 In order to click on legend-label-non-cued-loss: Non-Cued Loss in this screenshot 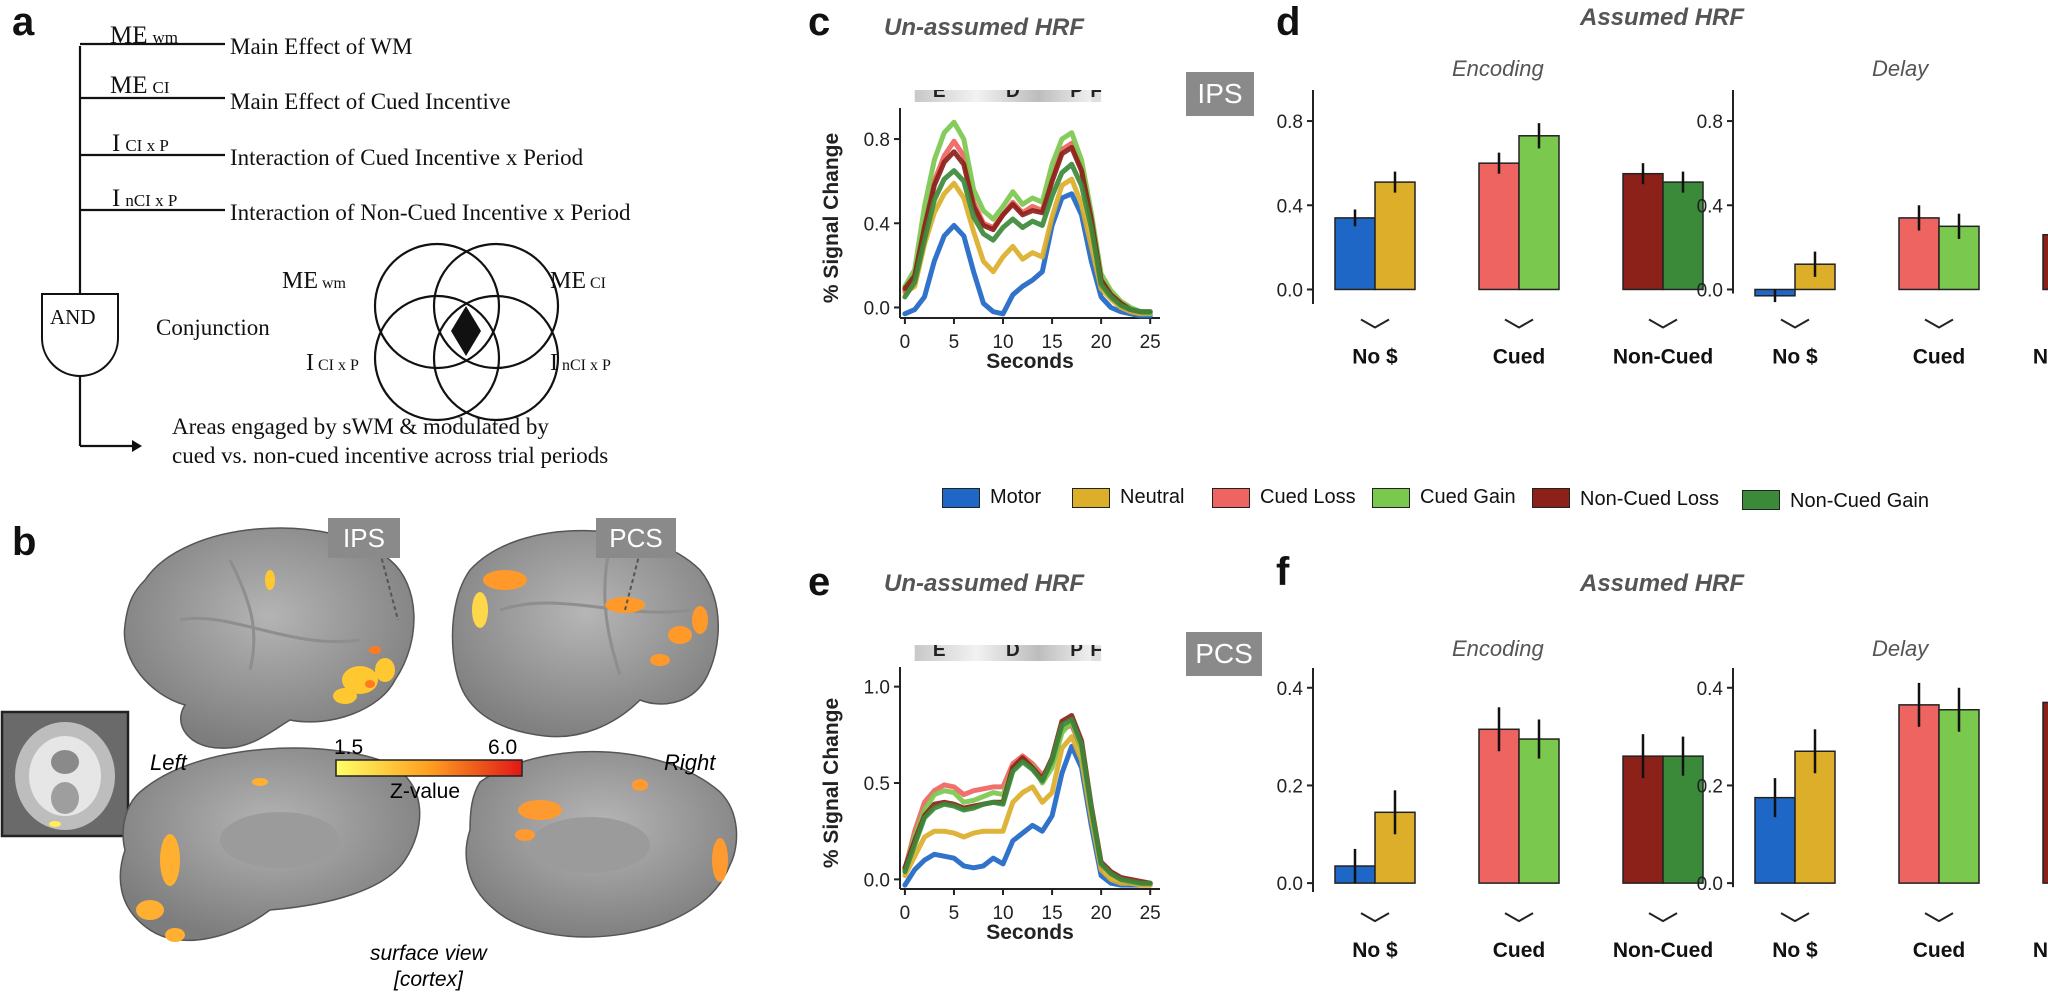, I will do `click(1649, 499)`.